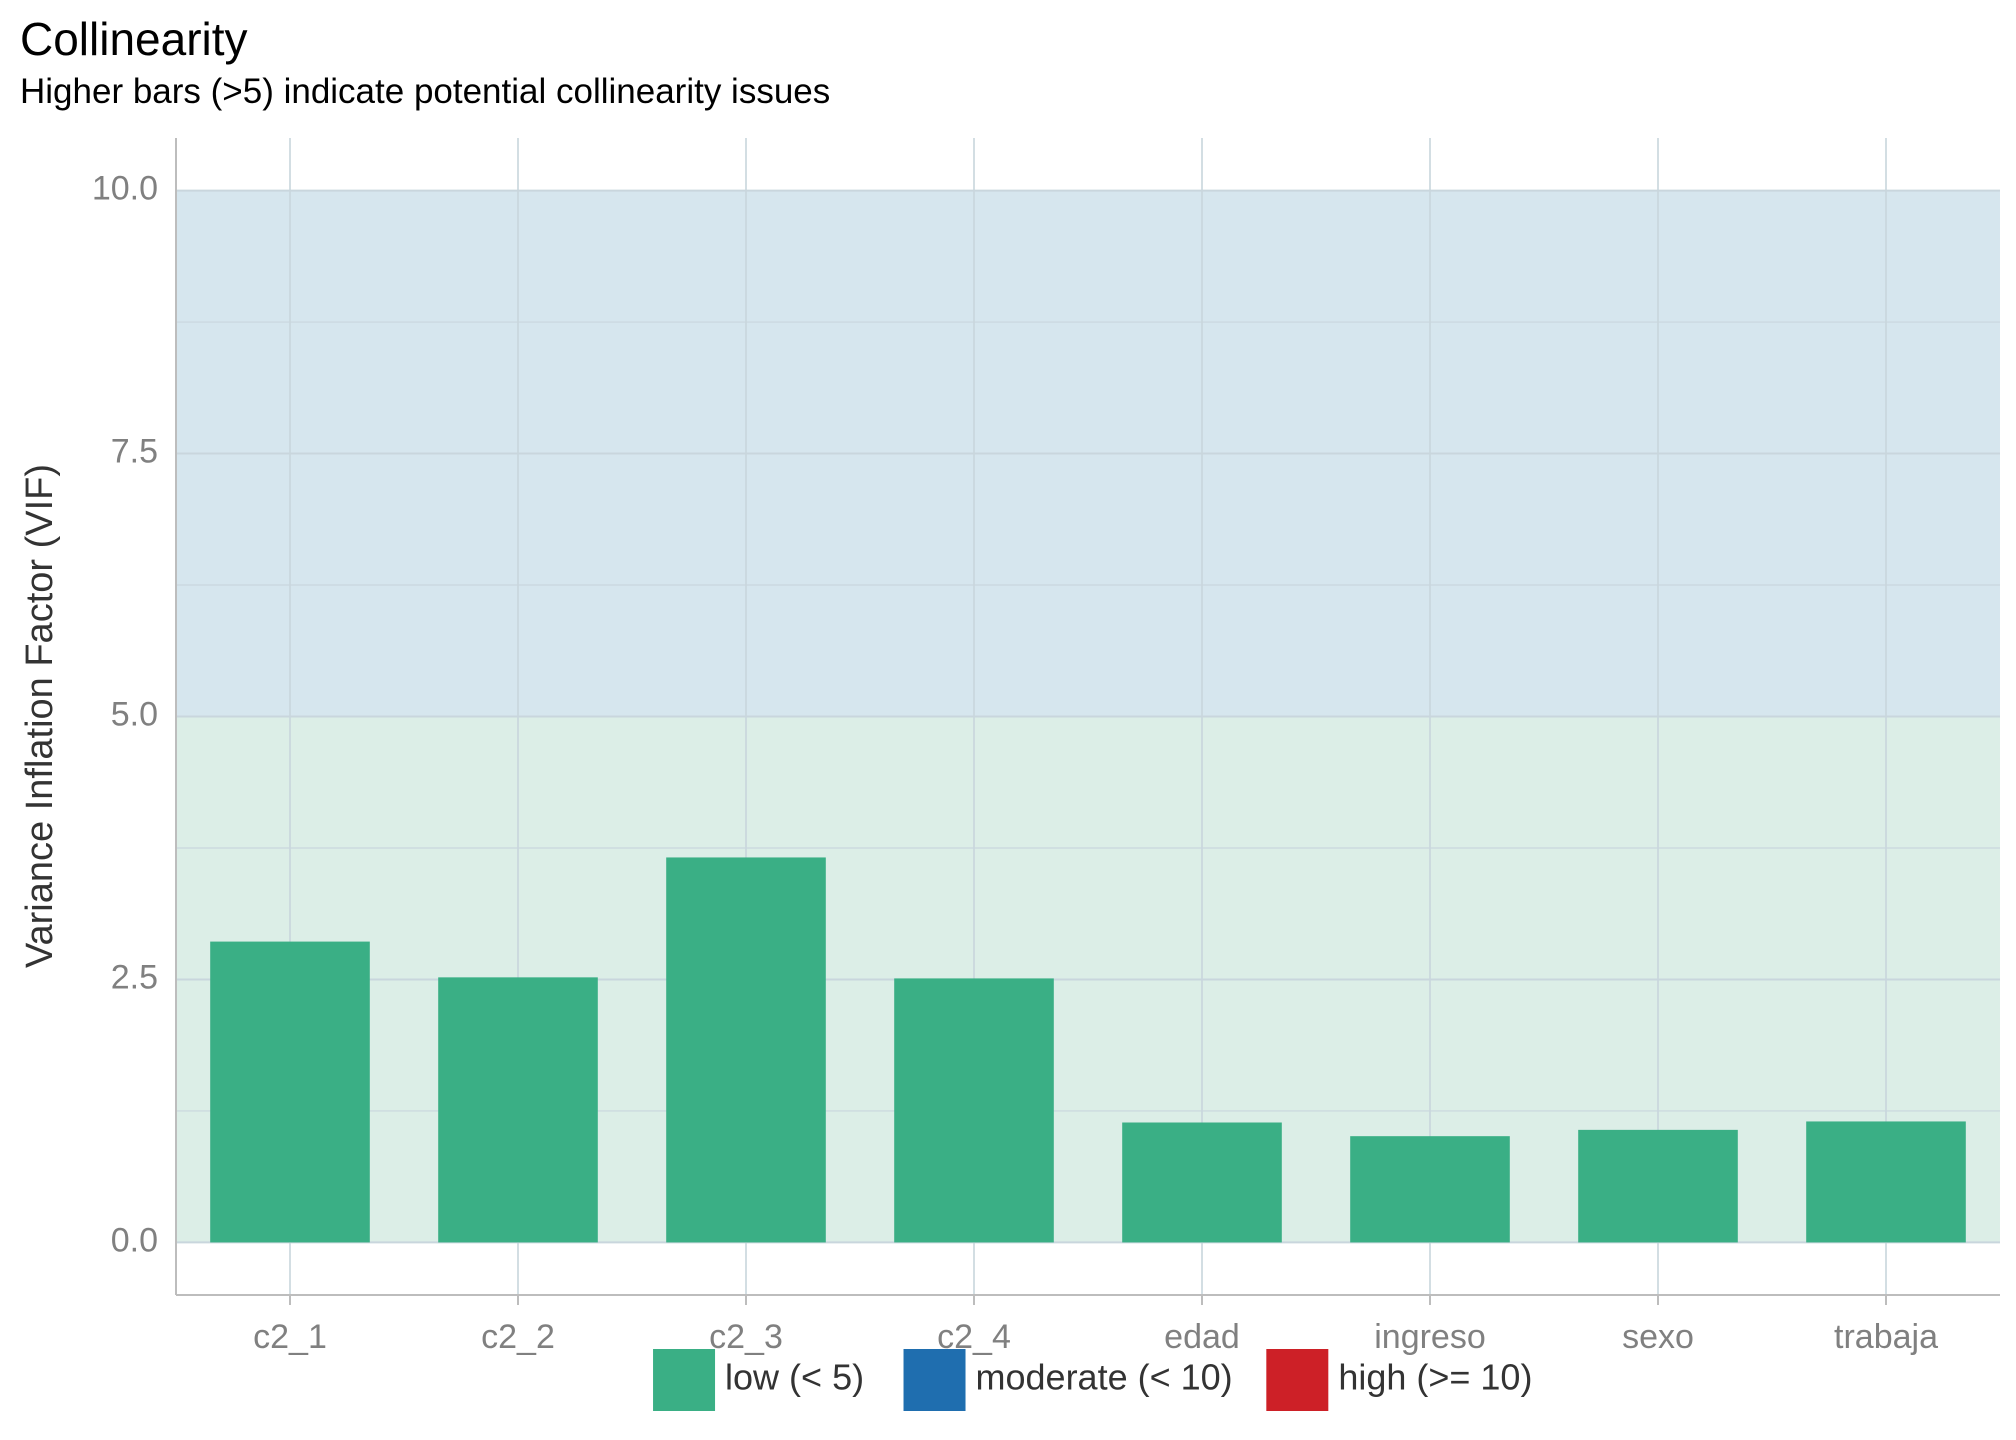 The image size is (2016, 1440). What do you see at coordinates (1202, 1337) in the screenshot?
I see `x-tick-label: edad` at bounding box center [1202, 1337].